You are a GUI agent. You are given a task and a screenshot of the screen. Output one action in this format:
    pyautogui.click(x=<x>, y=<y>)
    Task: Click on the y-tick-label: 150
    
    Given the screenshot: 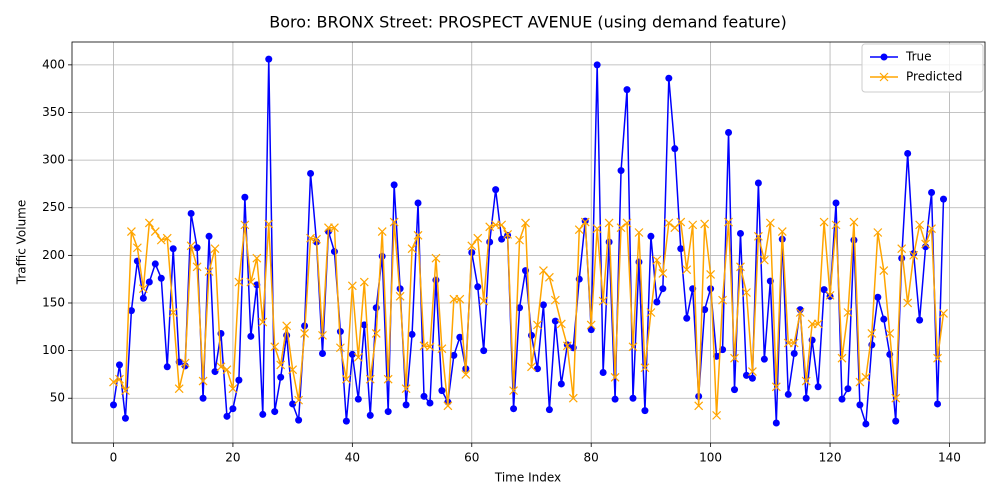 What is the action you would take?
    pyautogui.click(x=53, y=302)
    